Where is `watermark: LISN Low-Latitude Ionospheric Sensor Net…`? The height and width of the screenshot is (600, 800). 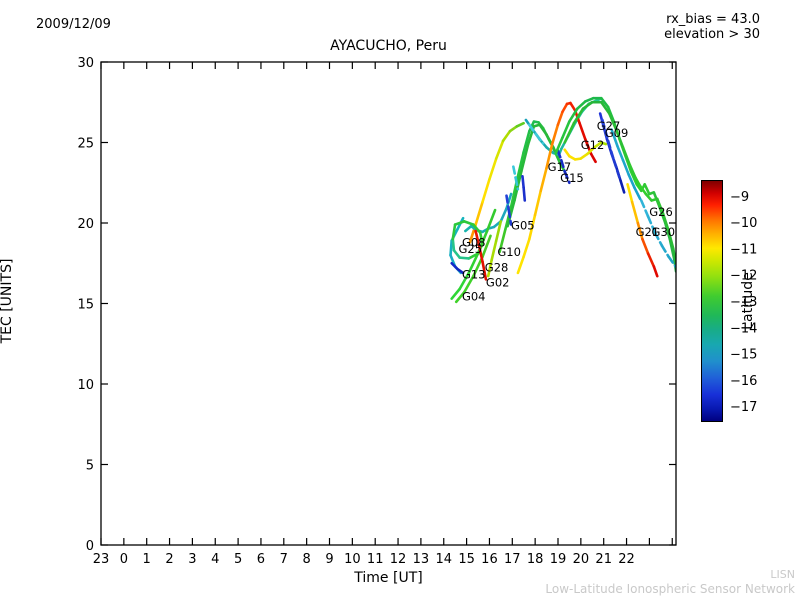
watermark: LISN Low-Latitude Ionospheric Sensor Net… is located at coordinates (670, 582).